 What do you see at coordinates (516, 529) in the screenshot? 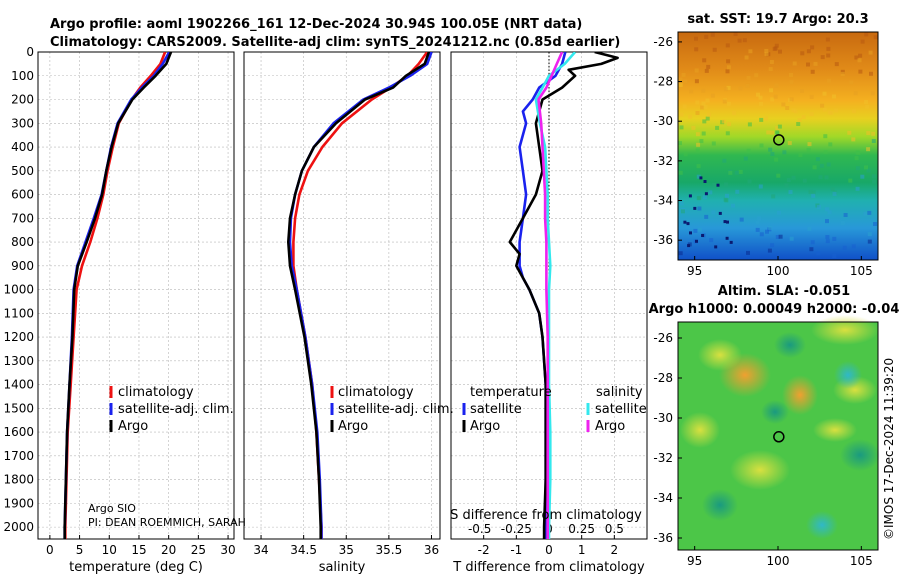
I see `s-tick-label: -0.25` at bounding box center [516, 529].